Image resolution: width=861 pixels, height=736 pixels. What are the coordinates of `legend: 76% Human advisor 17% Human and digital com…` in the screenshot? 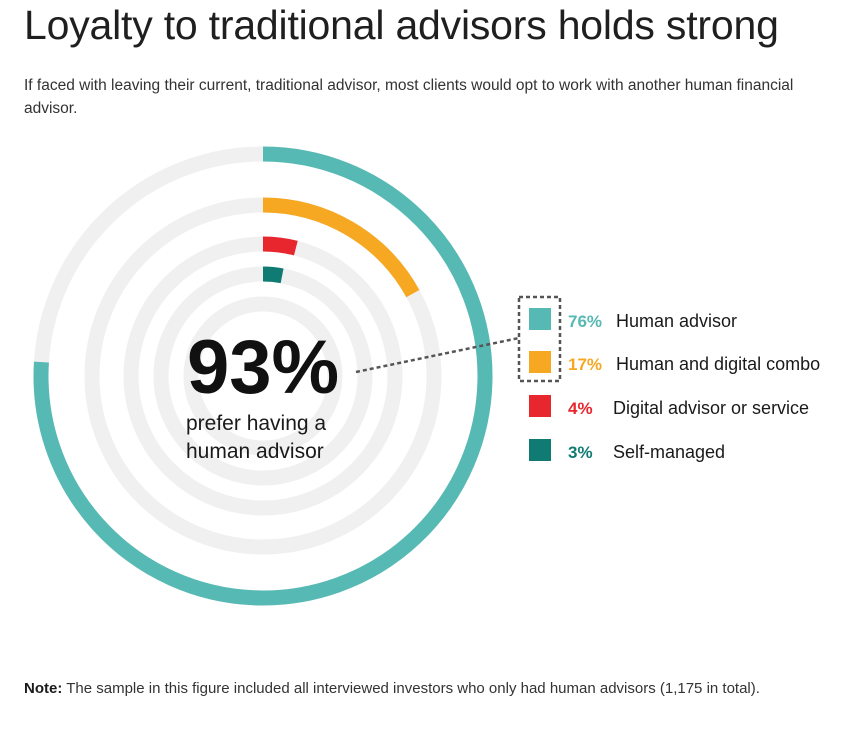 It's located at (674, 385).